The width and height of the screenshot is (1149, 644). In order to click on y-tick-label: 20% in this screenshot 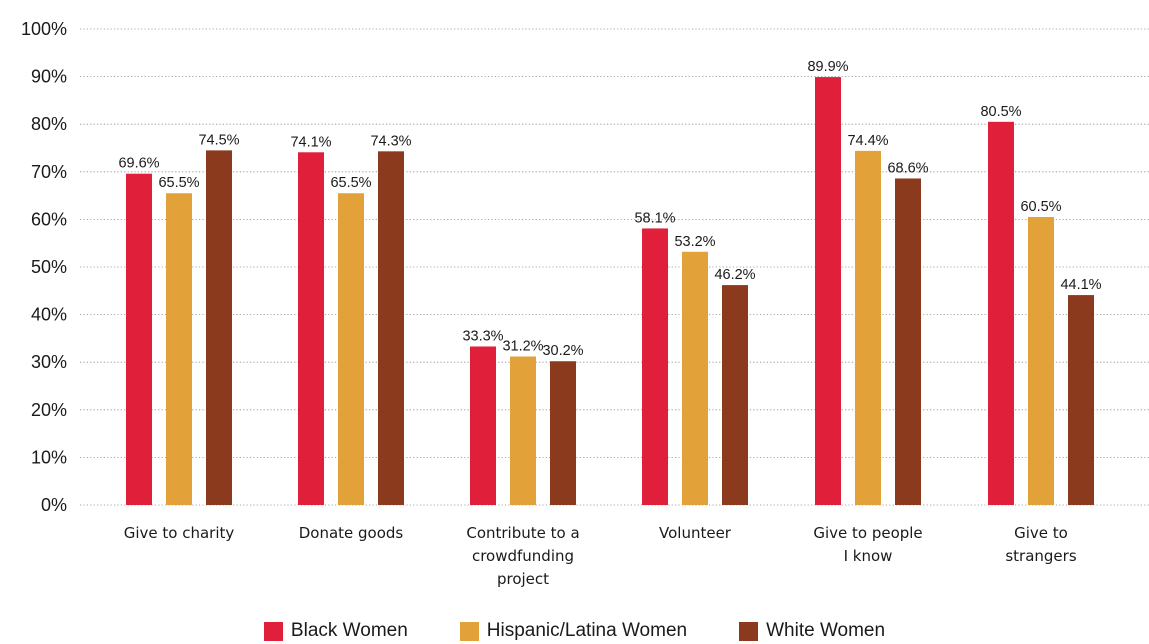, I will do `click(49, 410)`.